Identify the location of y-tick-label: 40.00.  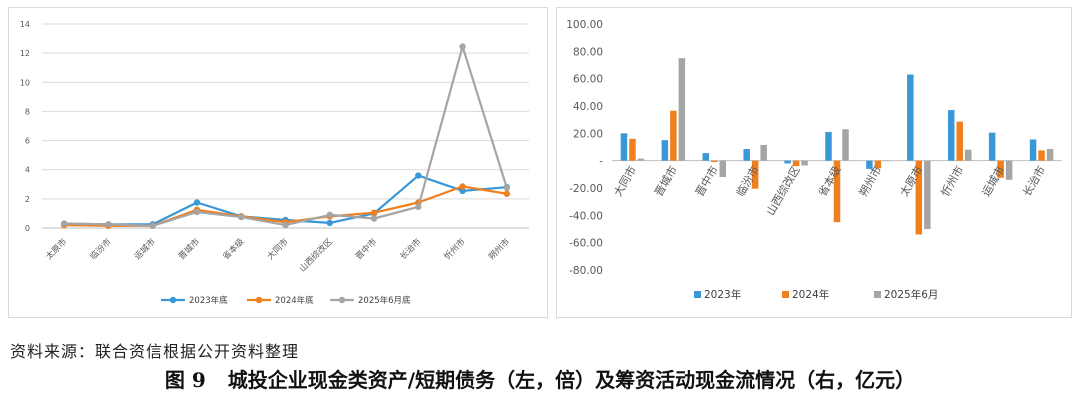
(588, 107).